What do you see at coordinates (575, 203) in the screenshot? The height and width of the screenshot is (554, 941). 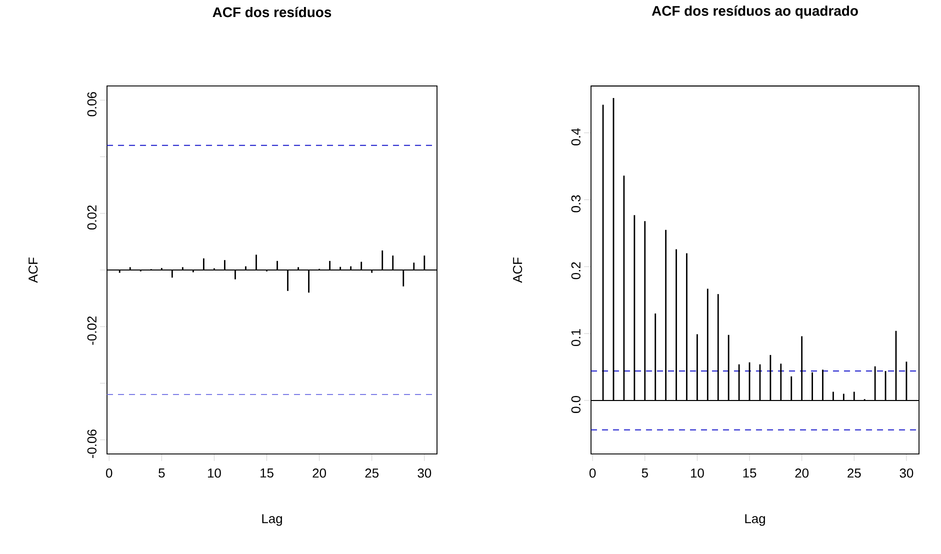 I see `y-tick-label: 0.3` at bounding box center [575, 203].